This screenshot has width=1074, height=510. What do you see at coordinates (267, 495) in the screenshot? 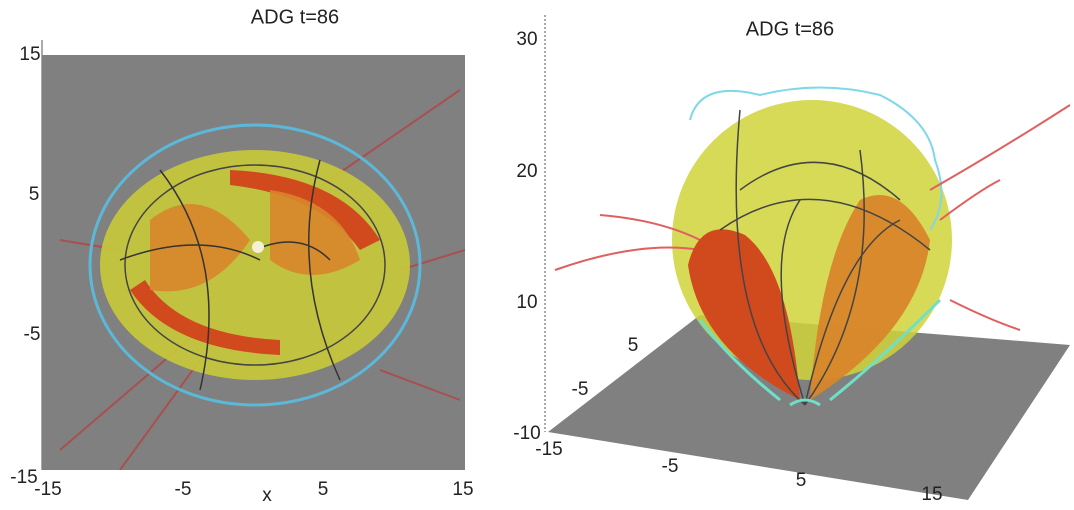
I see `x-axis-label: x` at bounding box center [267, 495].